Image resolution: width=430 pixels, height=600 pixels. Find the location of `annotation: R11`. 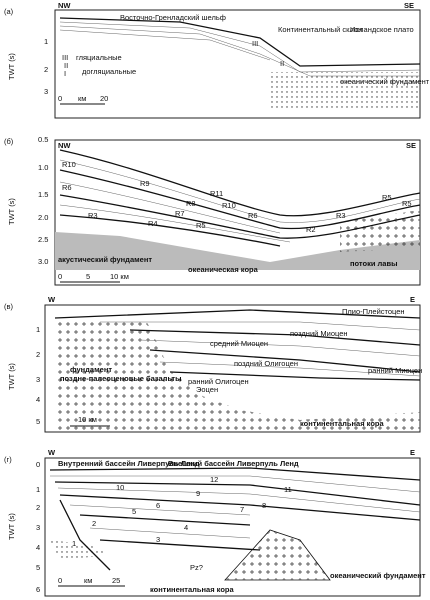

annotation: R11 is located at coordinates (216, 193).